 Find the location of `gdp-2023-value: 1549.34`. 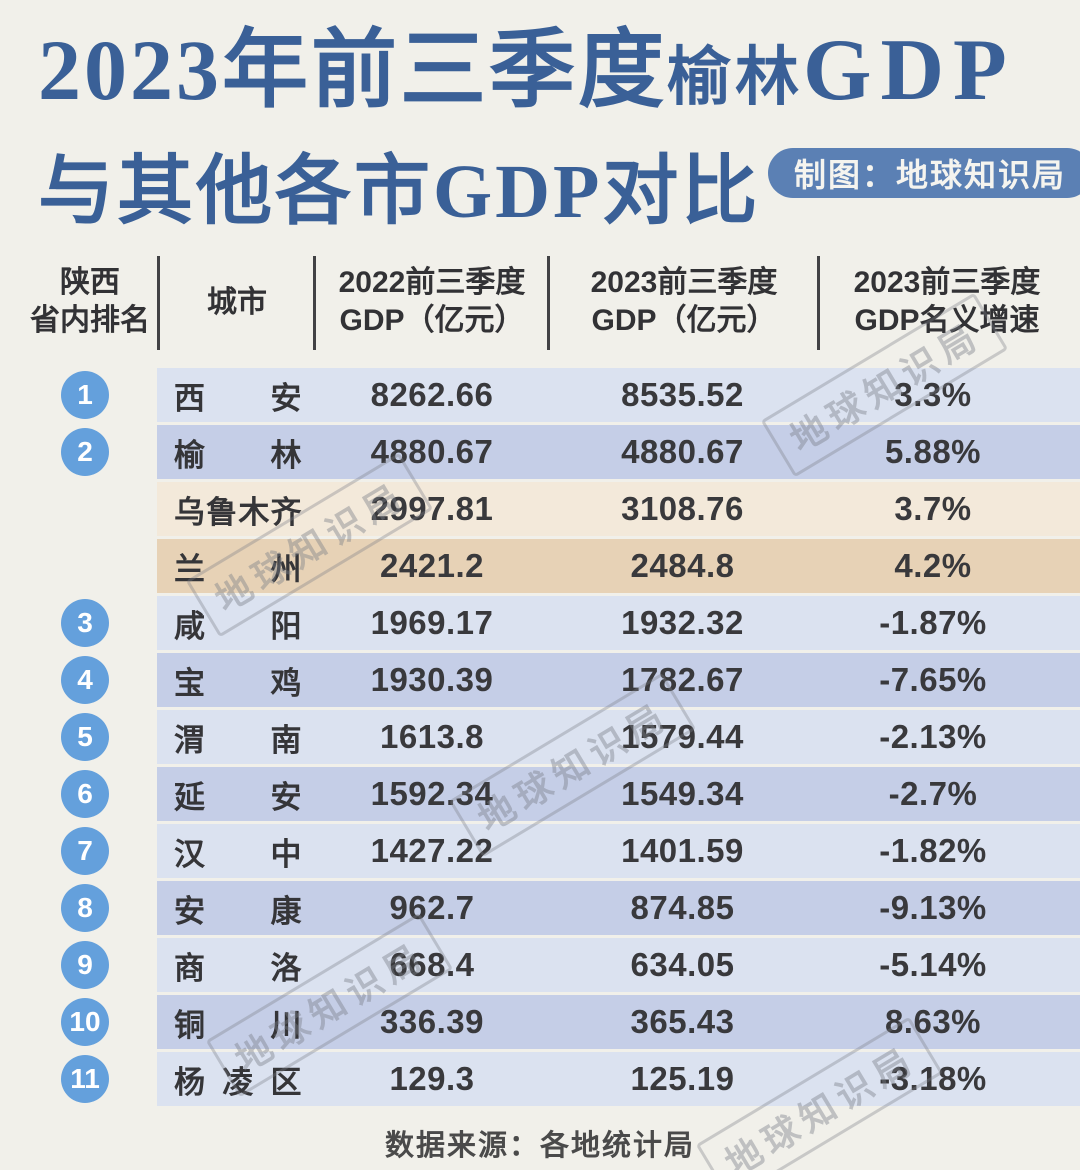

gdp-2023-value: 1549.34 is located at coordinates (682, 793).